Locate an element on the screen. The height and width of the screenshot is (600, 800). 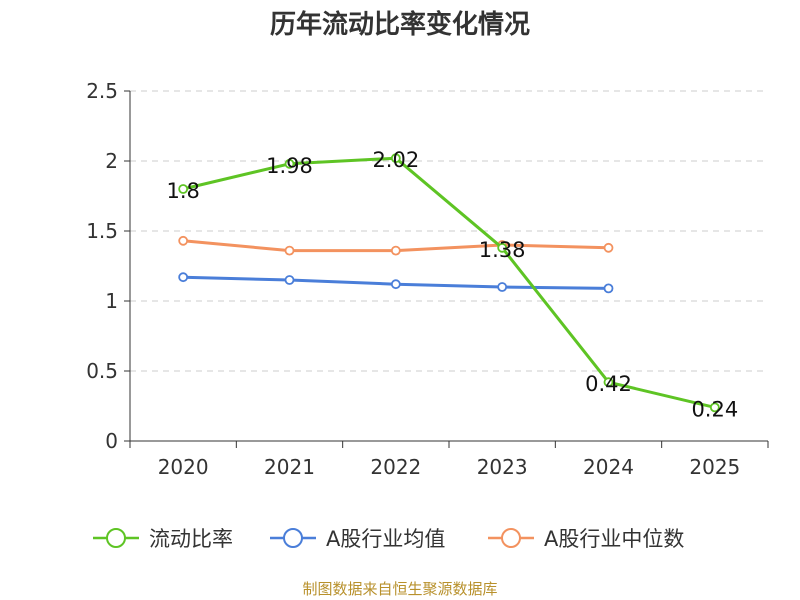
data-label: 0.24 is located at coordinates (714, 409).